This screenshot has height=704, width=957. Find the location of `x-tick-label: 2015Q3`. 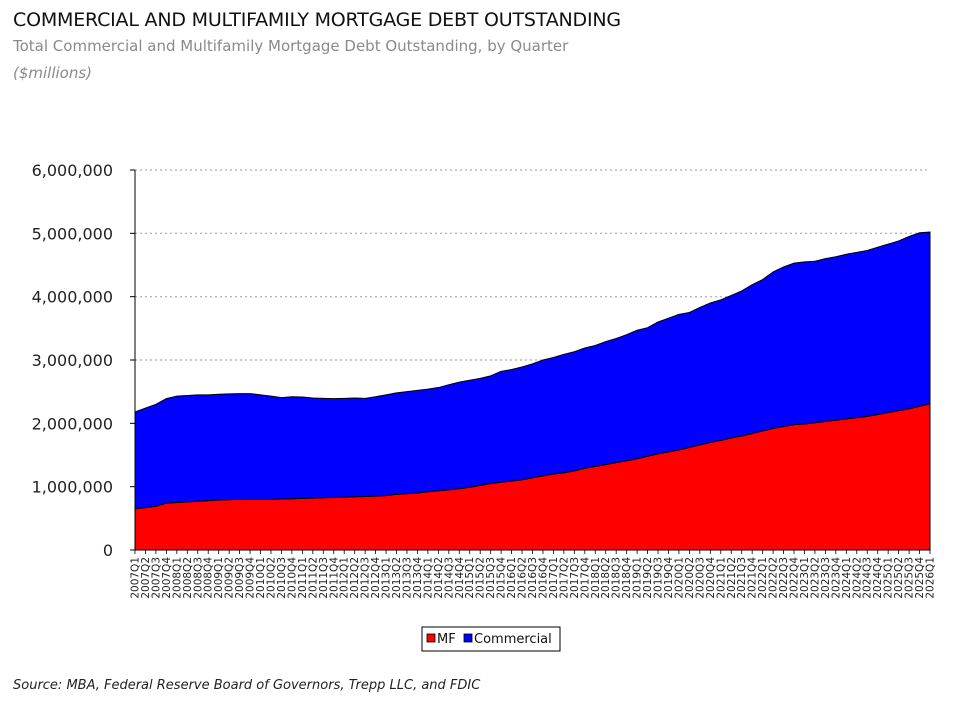

x-tick-label: 2015Q3 is located at coordinates (491, 578).